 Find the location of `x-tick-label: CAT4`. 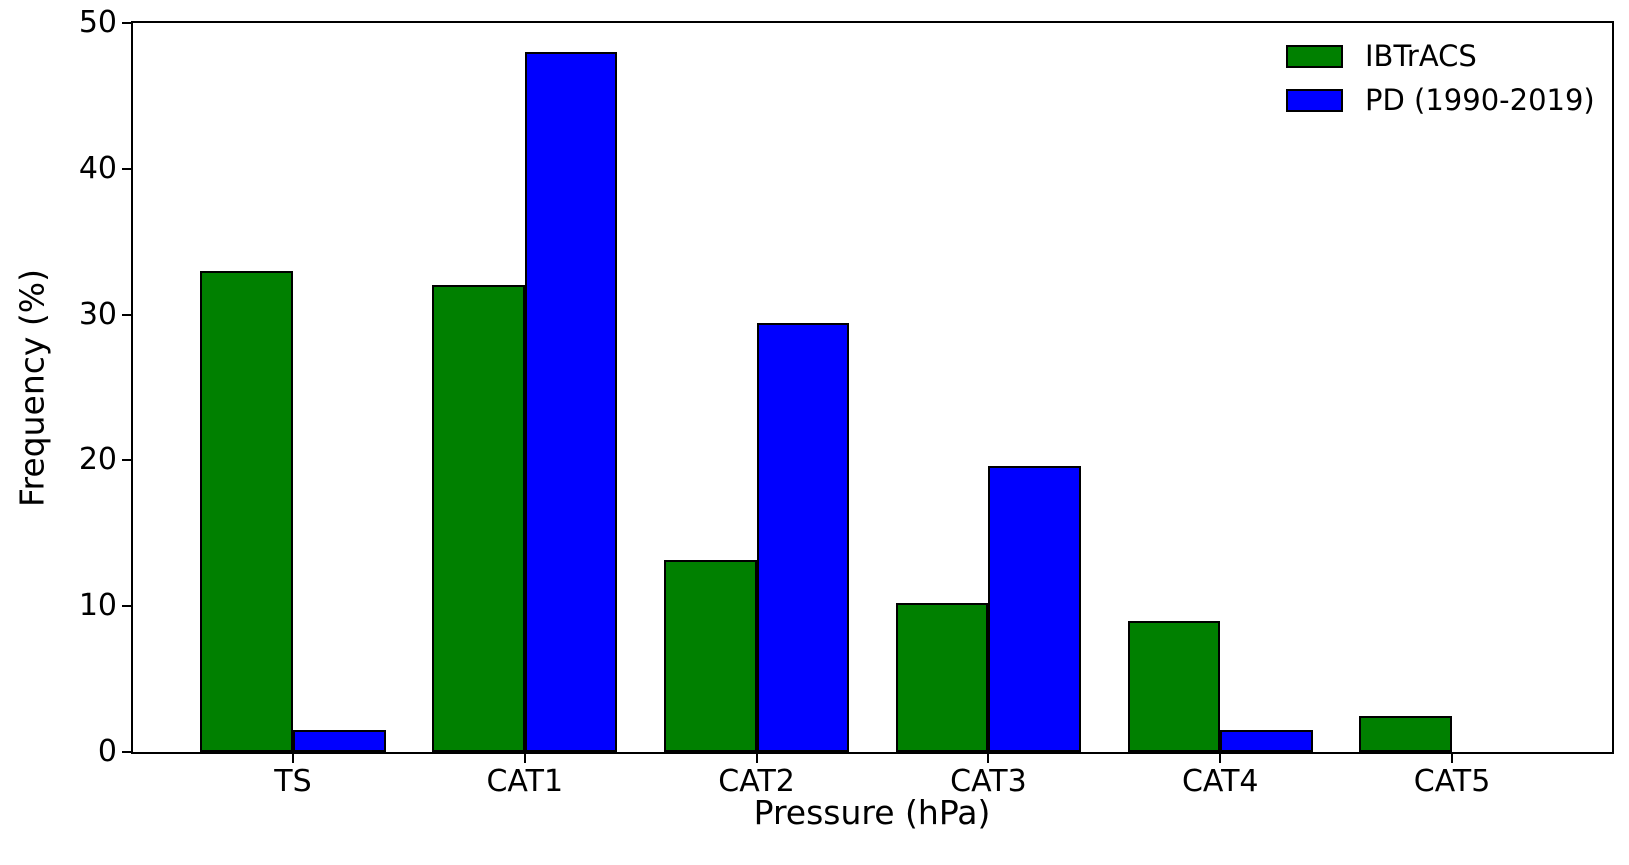

x-tick-label: CAT4 is located at coordinates (1220, 781).